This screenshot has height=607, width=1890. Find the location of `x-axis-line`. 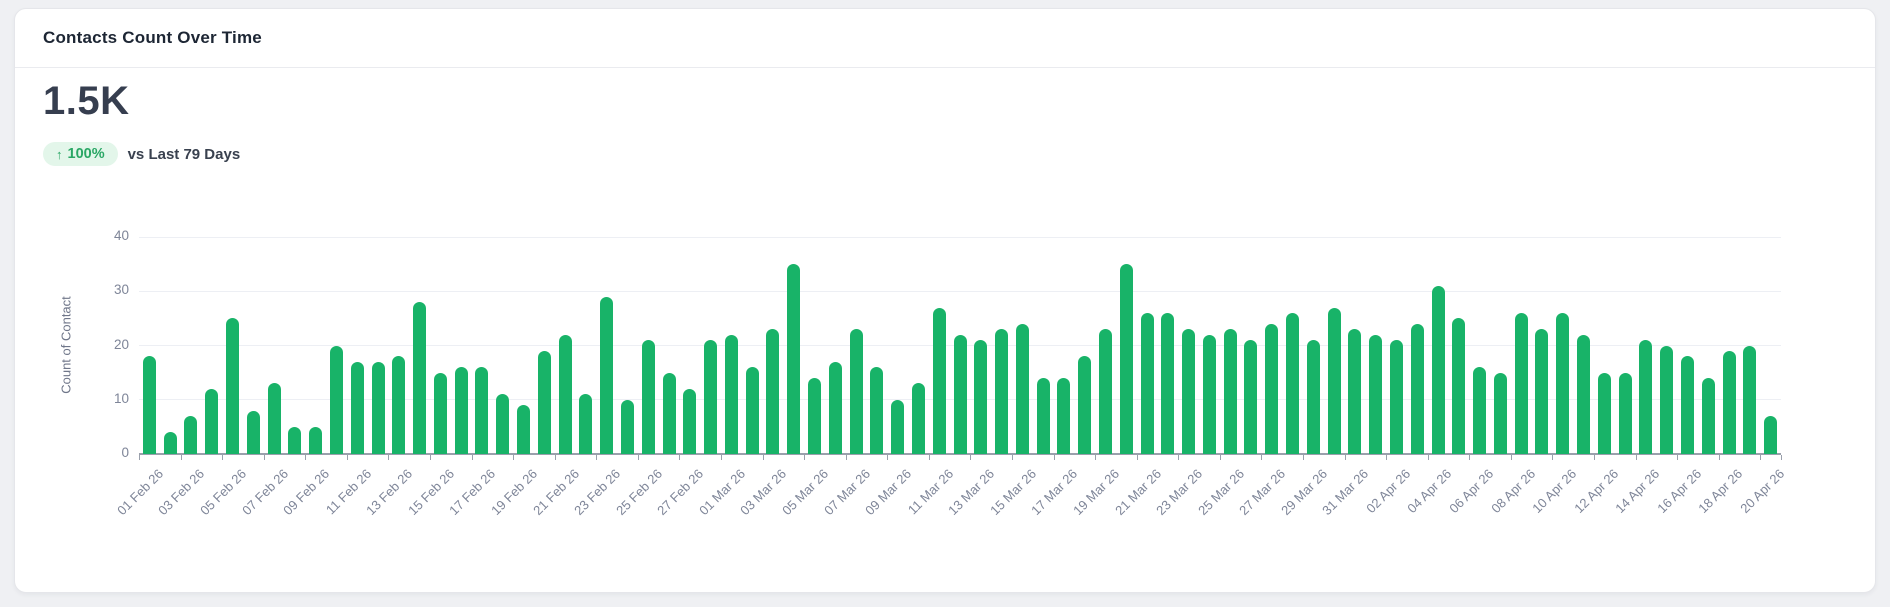

x-axis-line is located at coordinates (960, 454).